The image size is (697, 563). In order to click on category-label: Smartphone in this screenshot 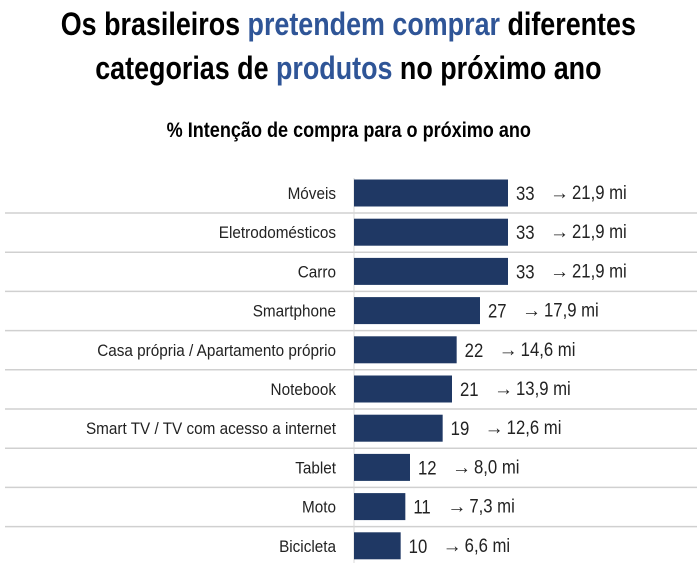, I will do `click(294, 311)`.